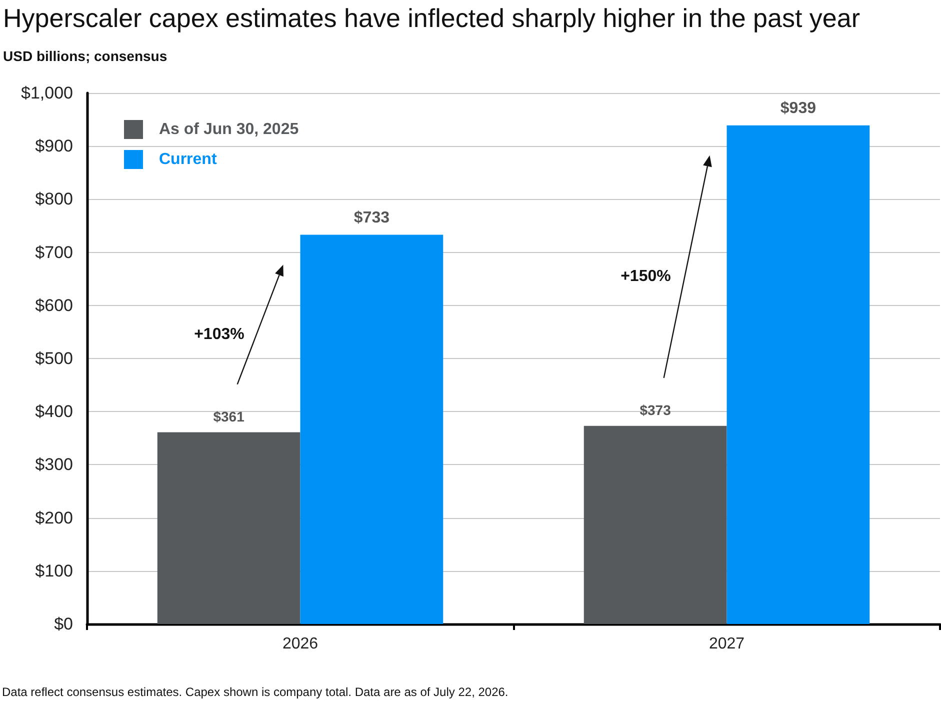  What do you see at coordinates (47, 93) in the screenshot?
I see `y-tick-label: $1,000` at bounding box center [47, 93].